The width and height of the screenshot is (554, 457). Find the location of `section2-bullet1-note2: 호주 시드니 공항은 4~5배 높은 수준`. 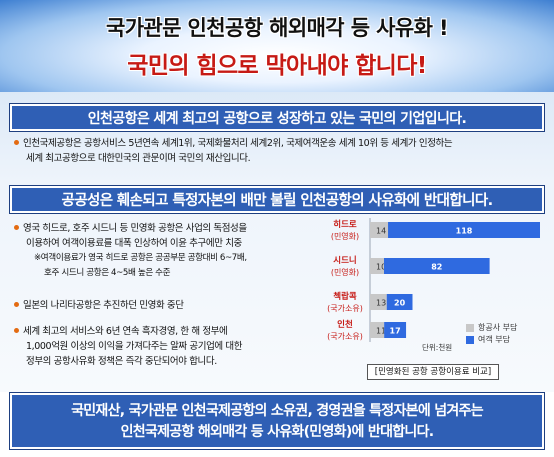

section2-bullet1-note2: 호주 시드니 공항은 4~5배 높은 수준 is located at coordinates (107, 273).